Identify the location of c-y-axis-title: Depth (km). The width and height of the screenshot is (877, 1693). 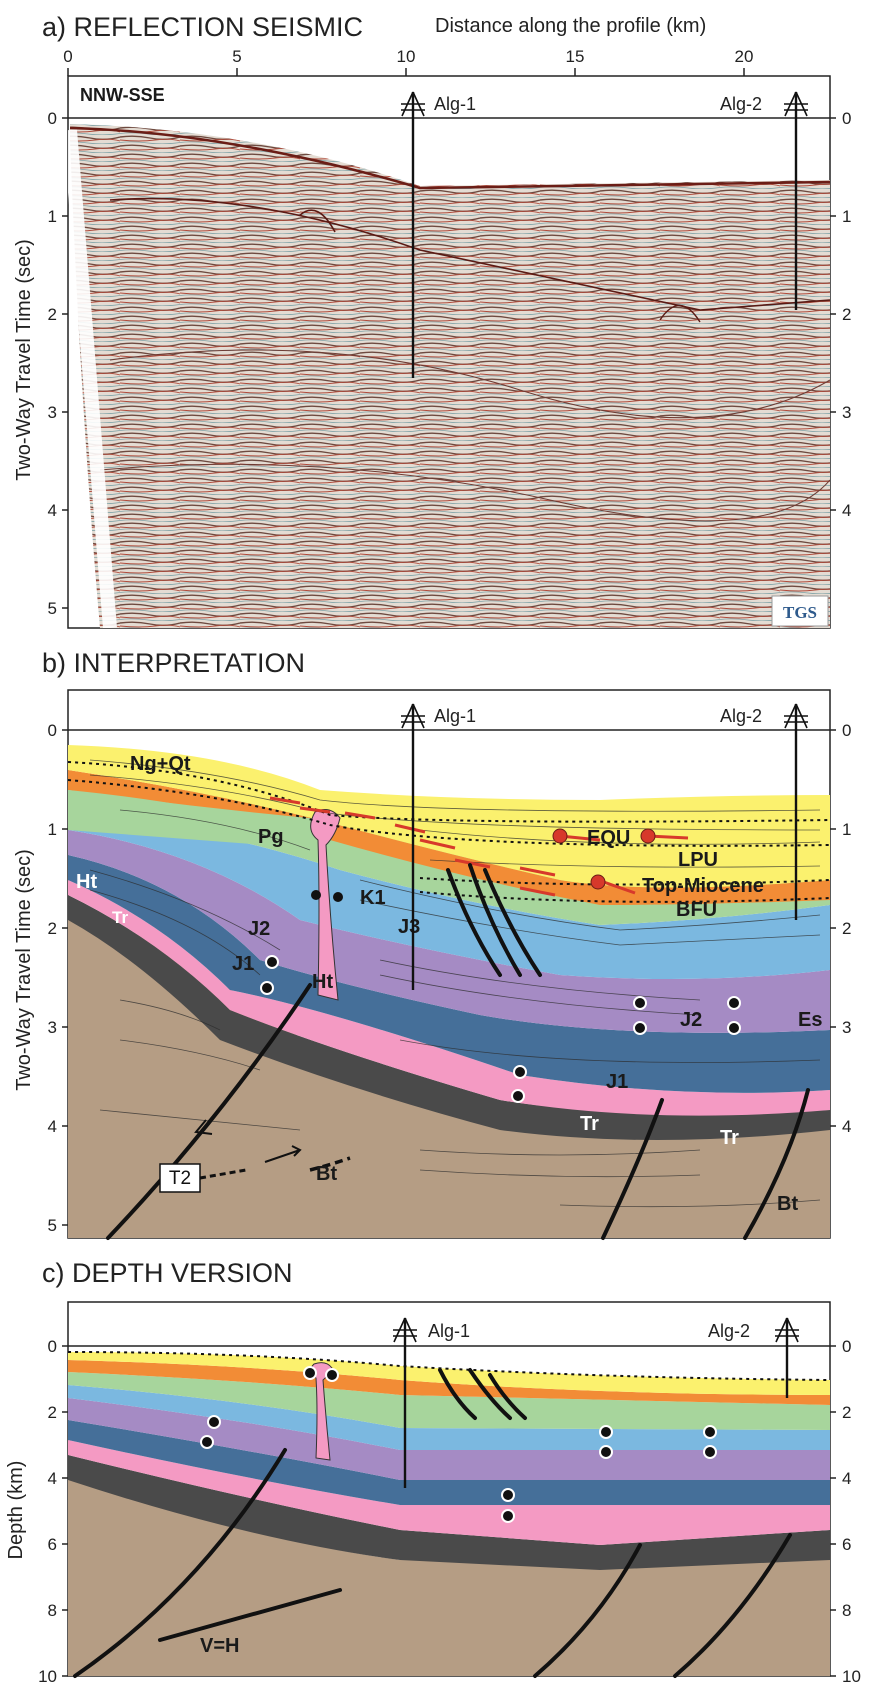
(16, 1510).